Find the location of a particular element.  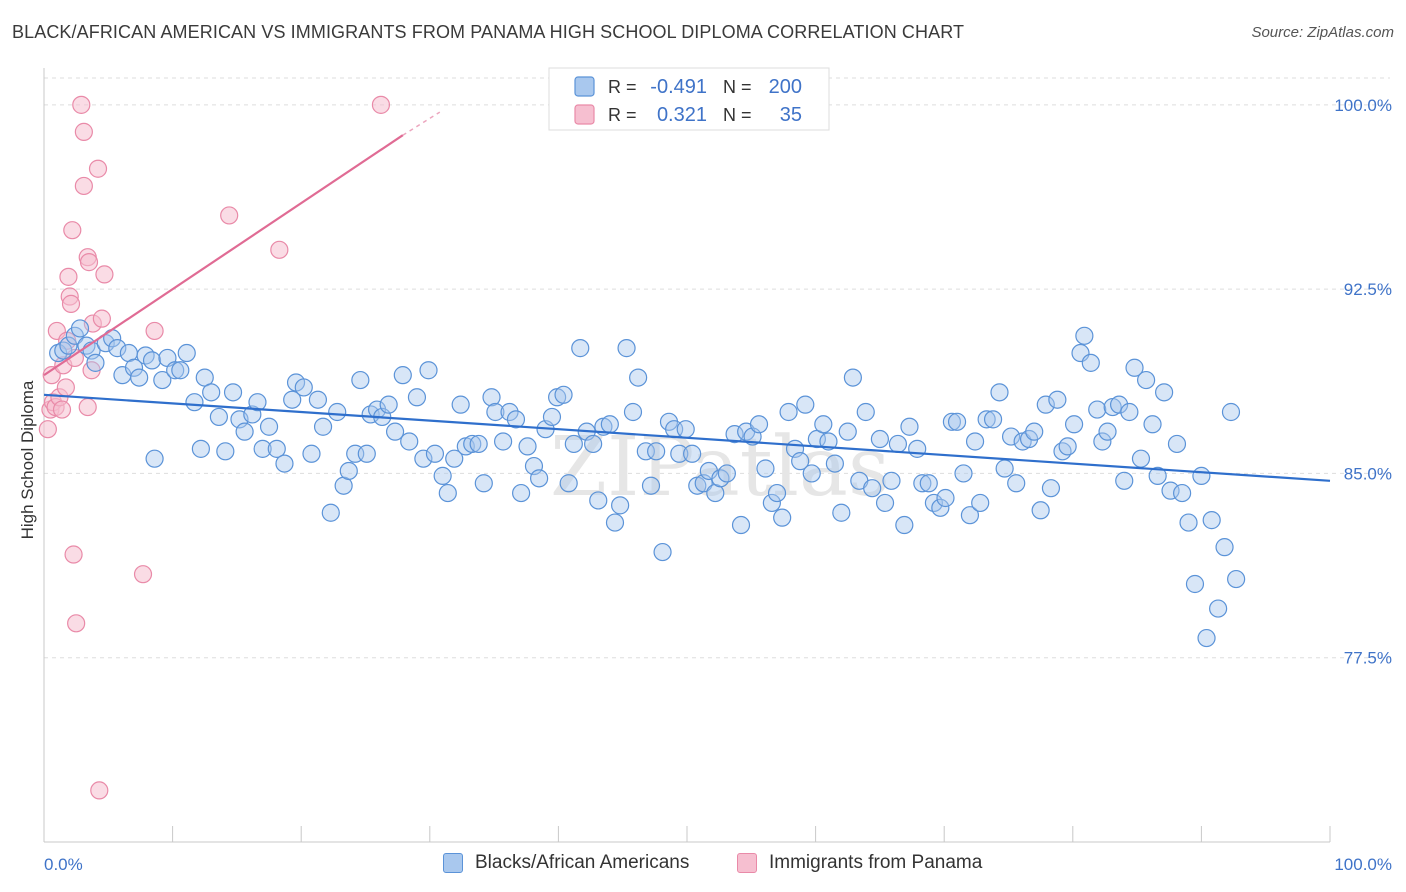

legend-swatch-blue is located at coordinates (453, 863).